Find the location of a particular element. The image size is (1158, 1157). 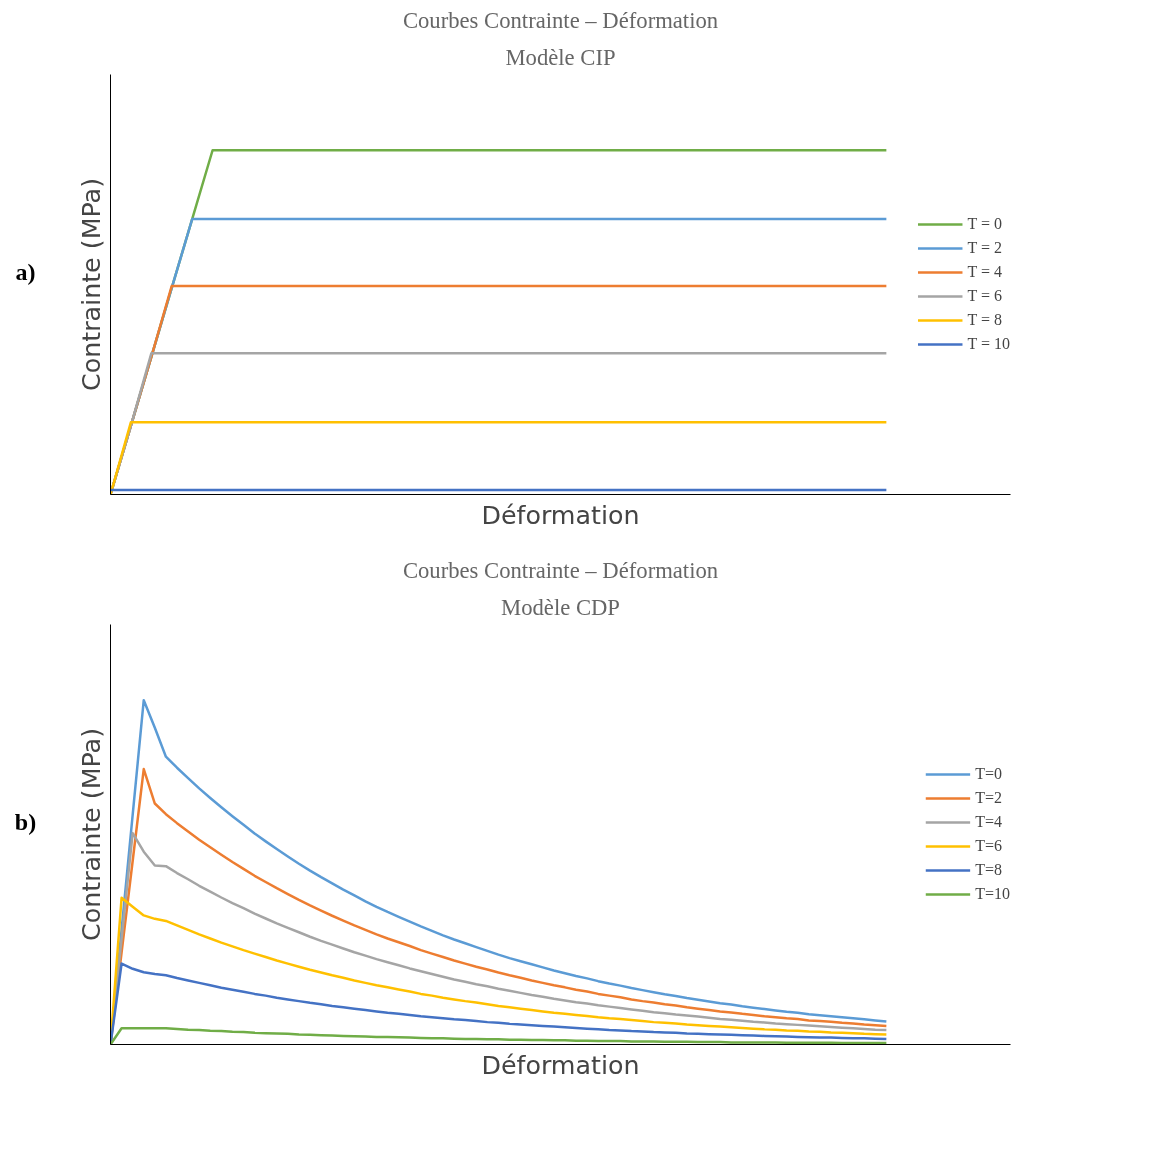

legend-label: T = 4 is located at coordinates (984, 272).